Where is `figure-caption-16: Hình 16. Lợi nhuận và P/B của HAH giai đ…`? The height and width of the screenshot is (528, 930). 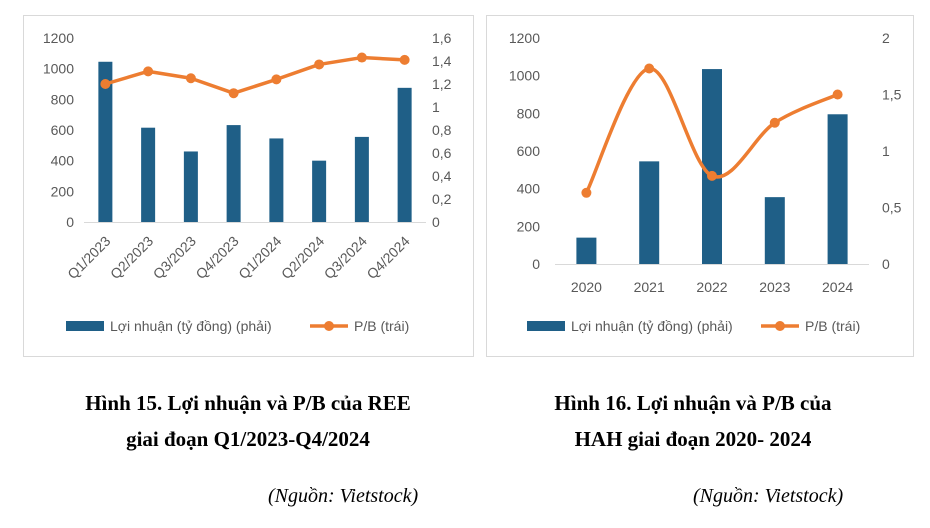 figure-caption-16: Hình 16. Lợi nhuận và P/B của HAH giai đ… is located at coordinates (693, 421).